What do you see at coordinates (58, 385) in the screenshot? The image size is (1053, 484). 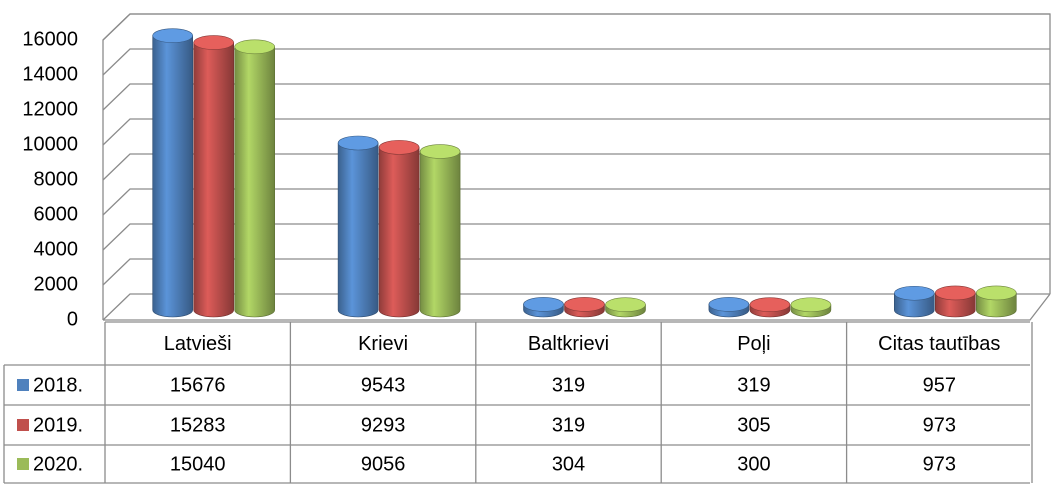 I see `legend-label: 2018.` at bounding box center [58, 385].